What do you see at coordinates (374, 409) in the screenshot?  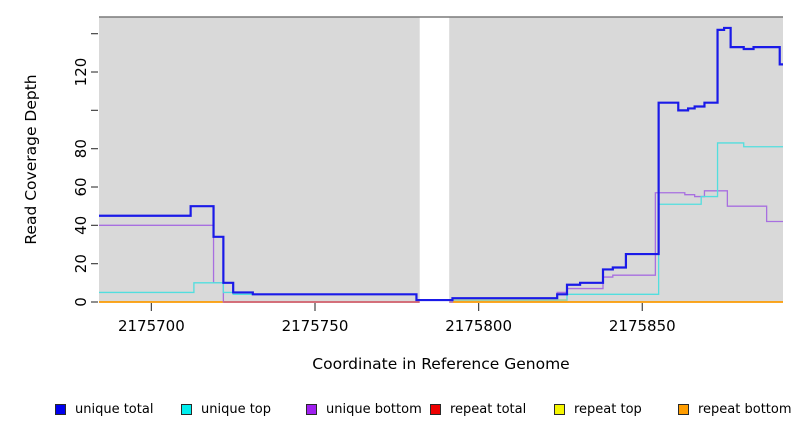 I see `legend-label: unique bottom` at bounding box center [374, 409].